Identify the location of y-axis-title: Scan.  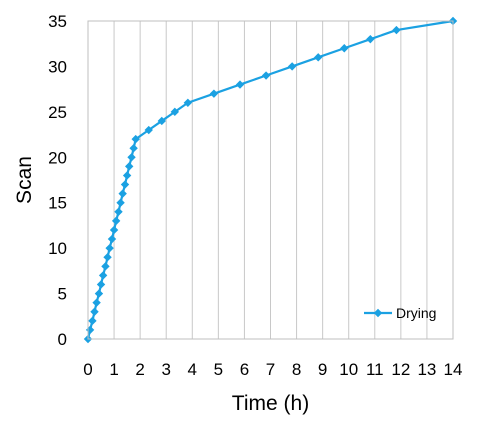
(24, 180).